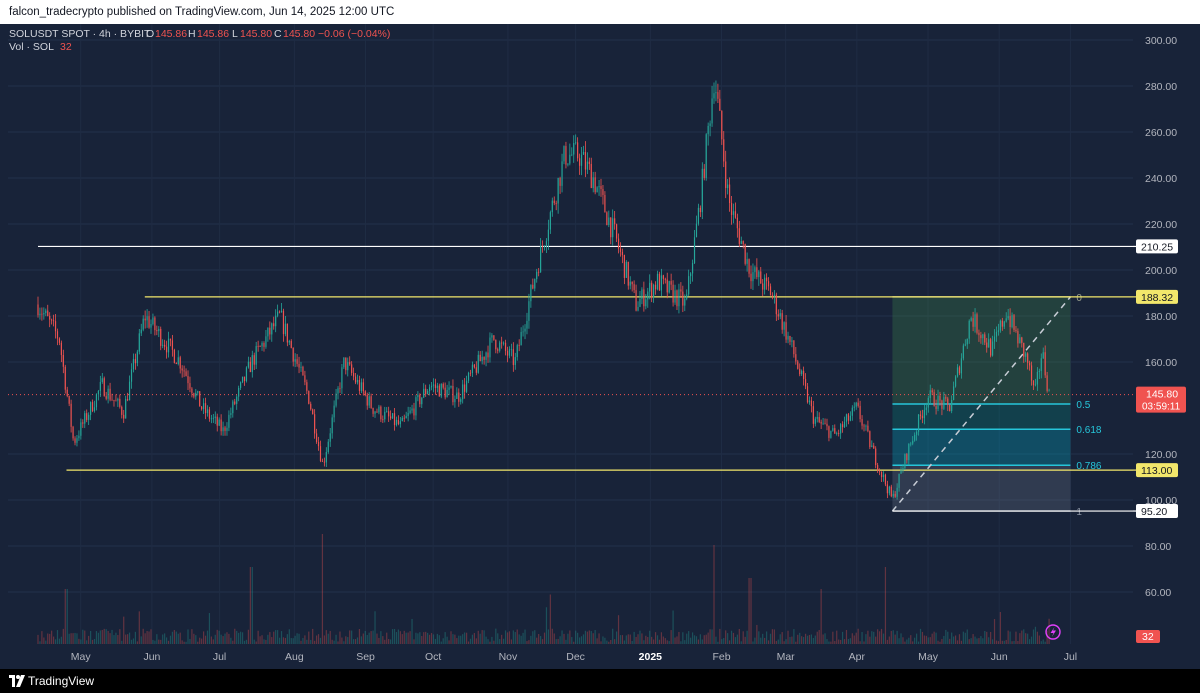 This screenshot has height=693, width=1200. What do you see at coordinates (1088, 466) in the screenshot?
I see `fib-level-label: 0.786` at bounding box center [1088, 466].